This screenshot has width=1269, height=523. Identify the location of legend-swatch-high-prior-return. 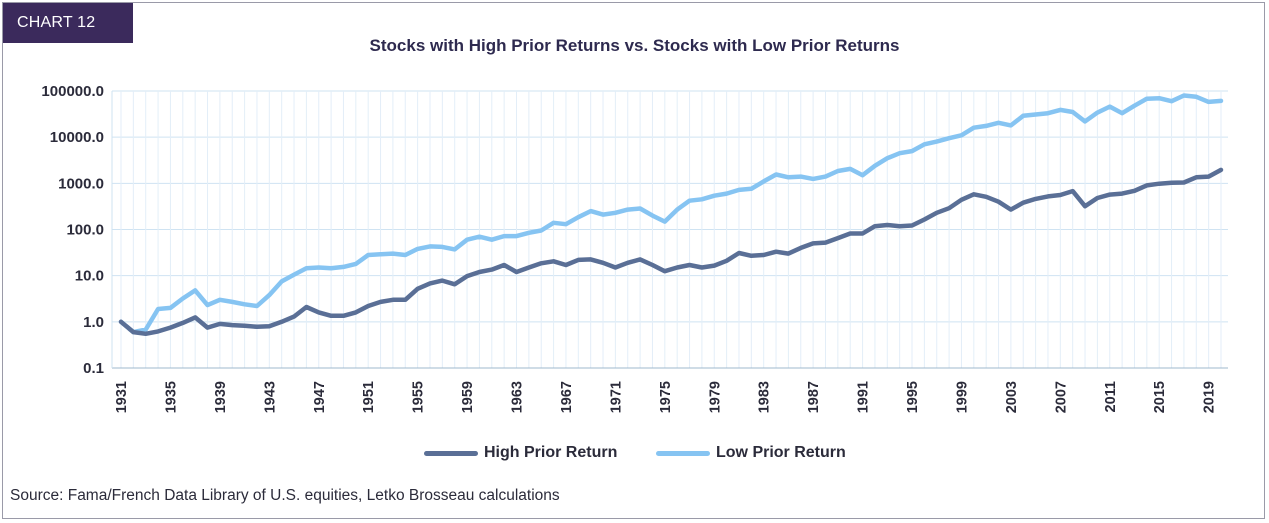
(451, 453).